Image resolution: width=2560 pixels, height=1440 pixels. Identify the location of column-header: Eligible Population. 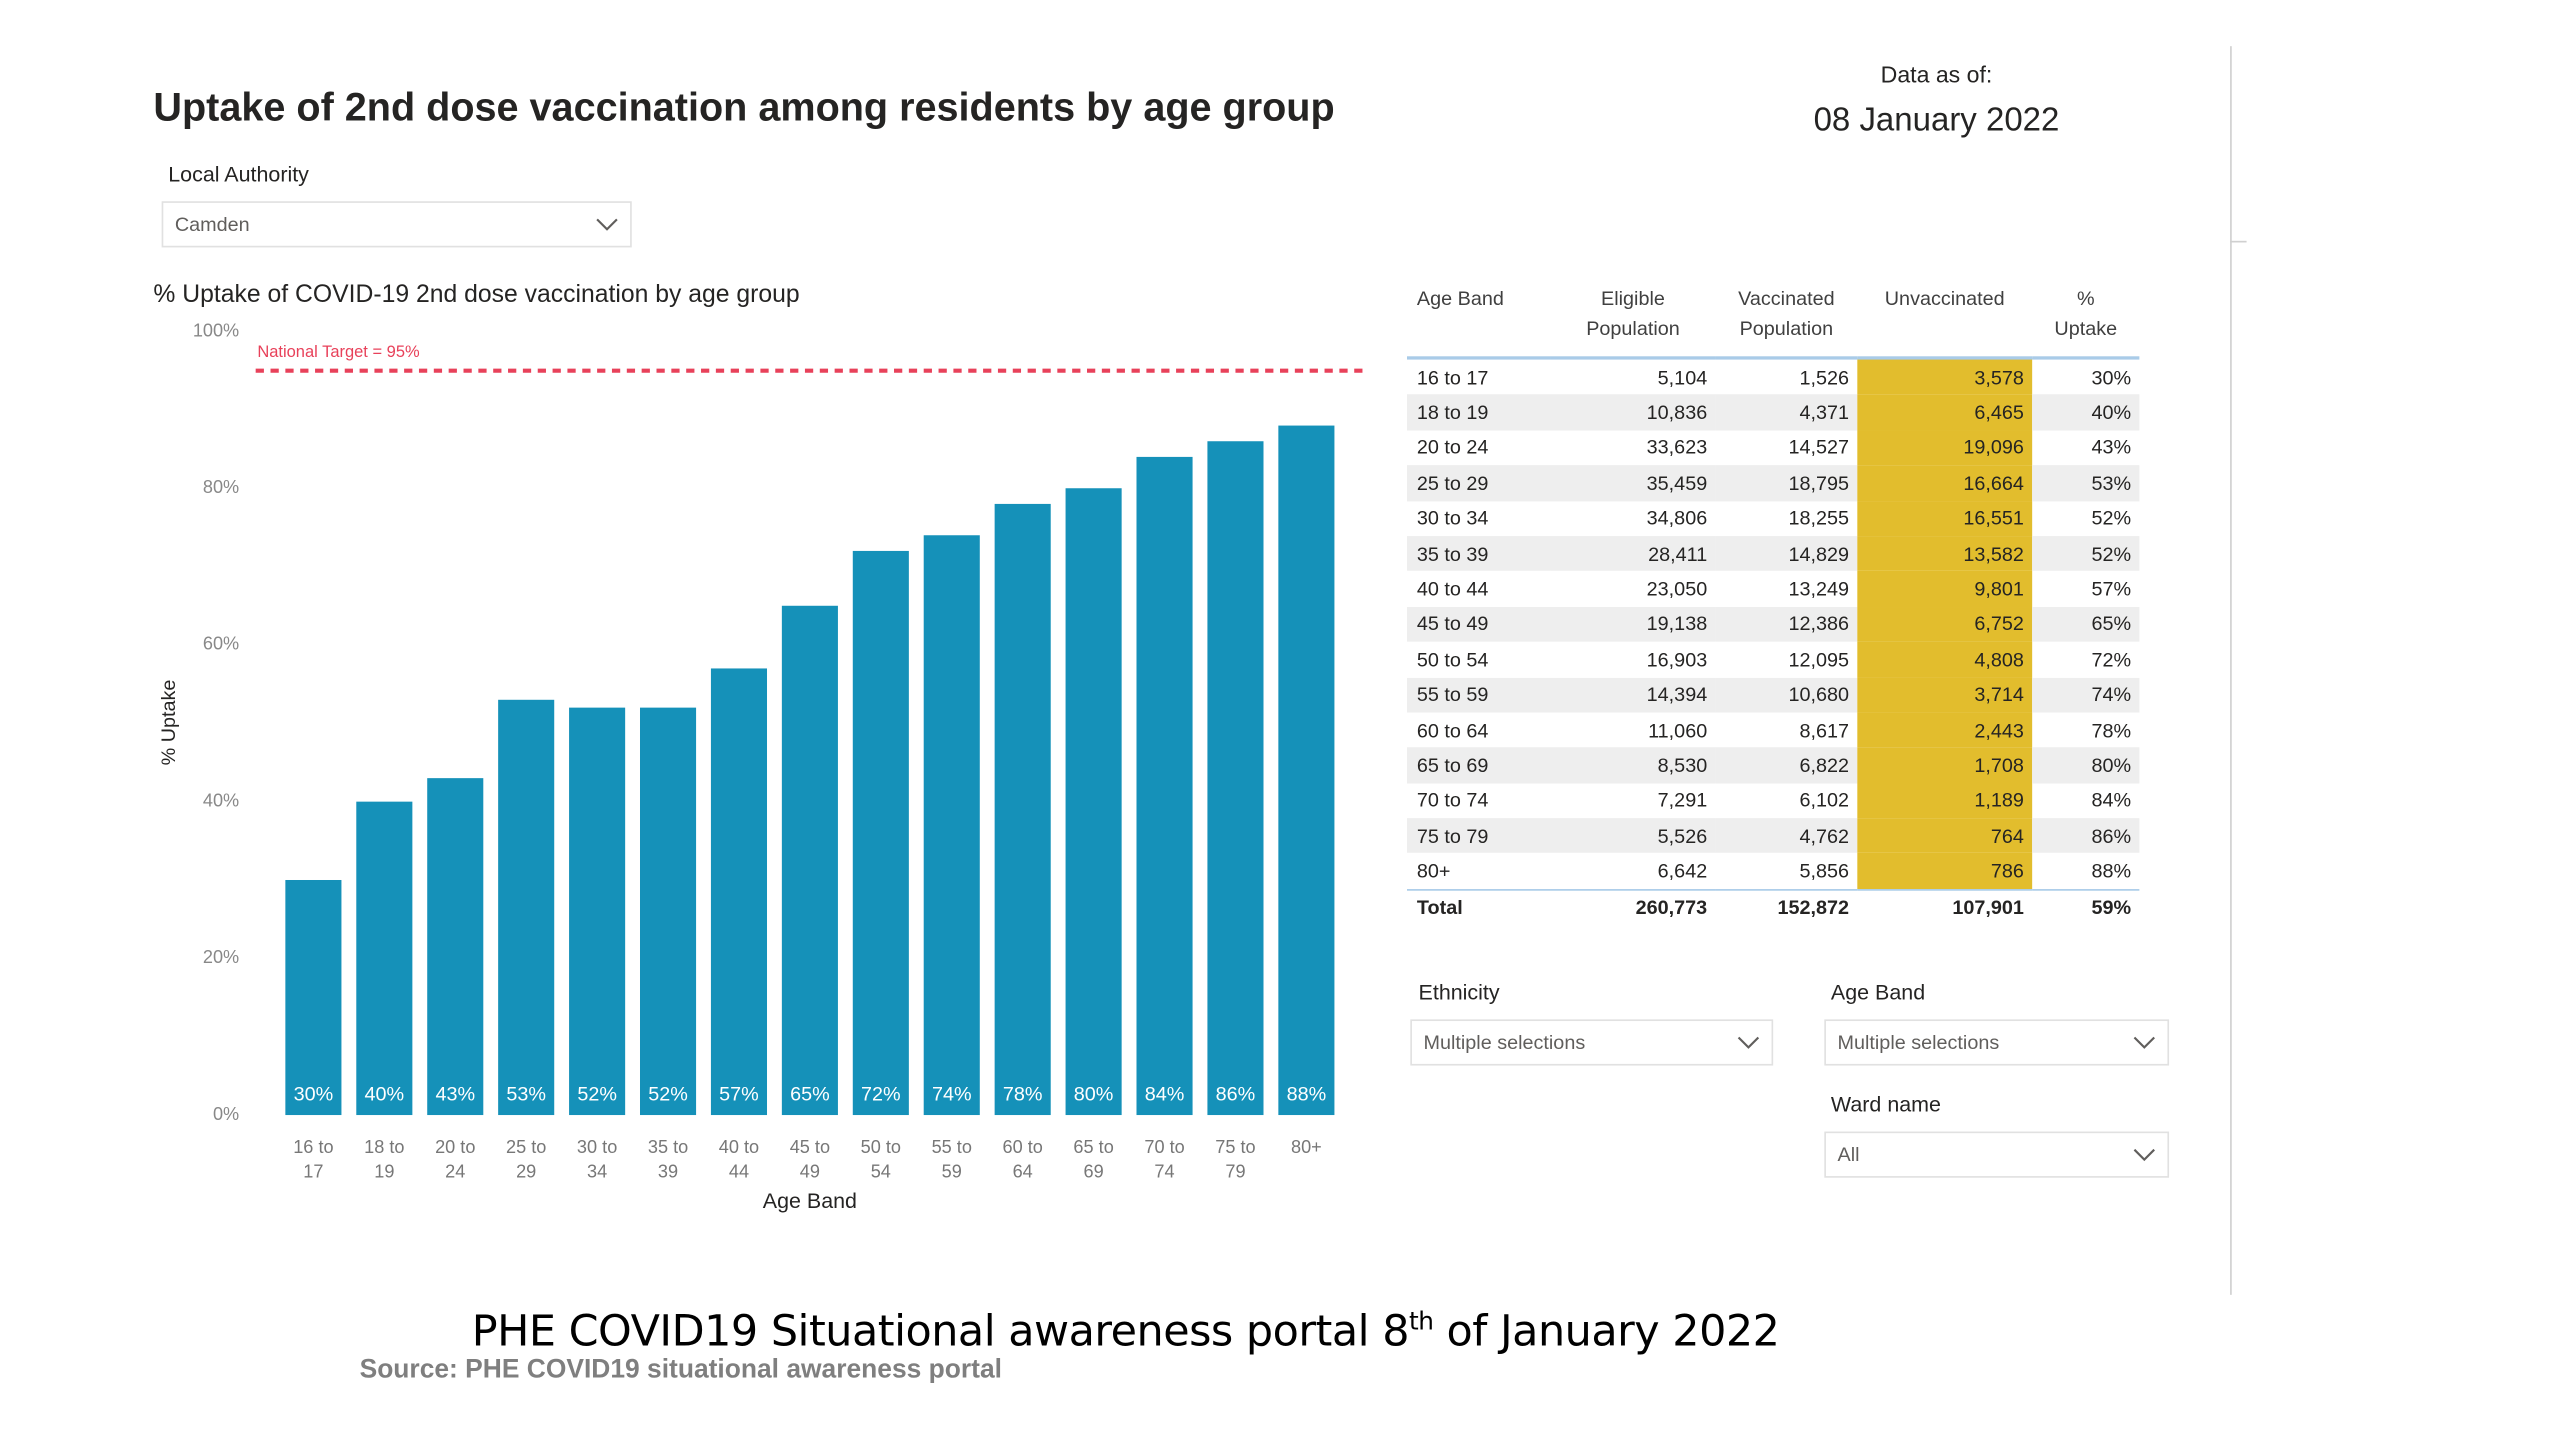
(1633, 321).